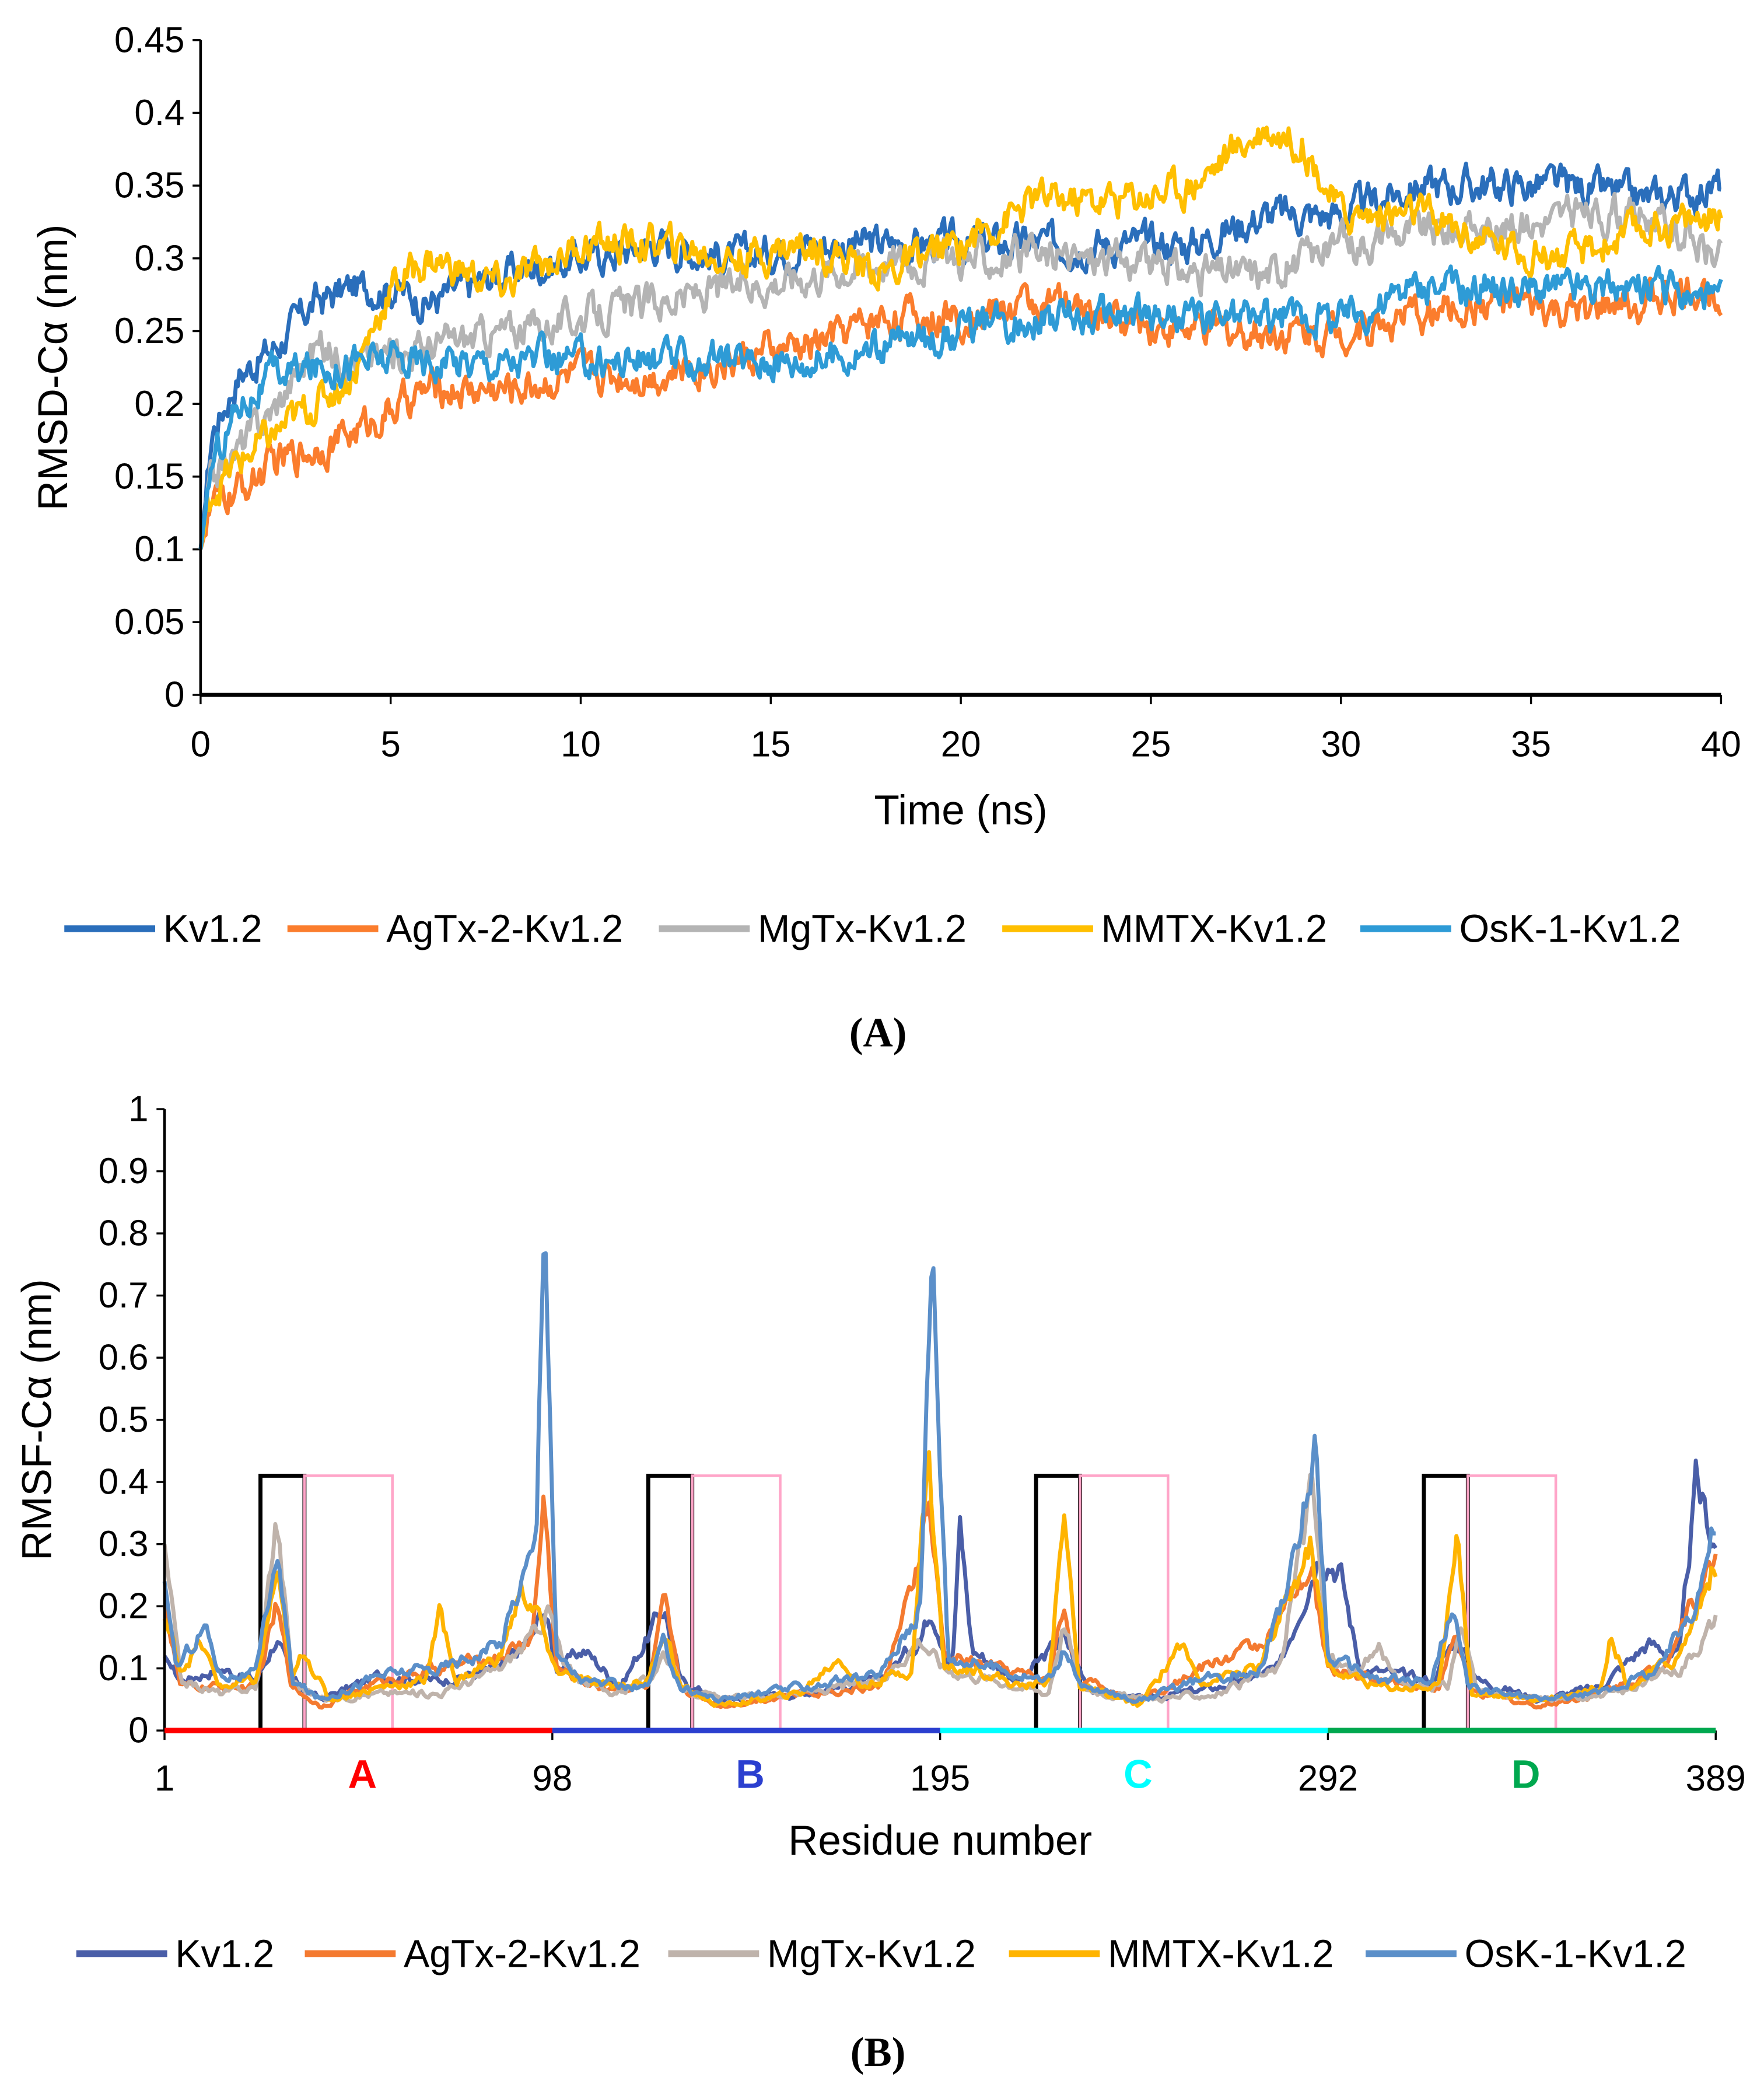  I want to click on y-tick-label: 0.5, so click(124, 1420).